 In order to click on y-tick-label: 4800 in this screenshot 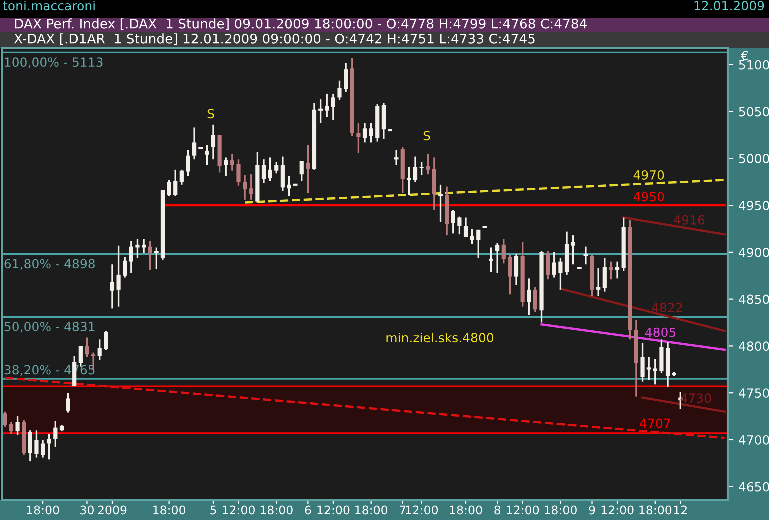, I will do `click(754, 347)`.